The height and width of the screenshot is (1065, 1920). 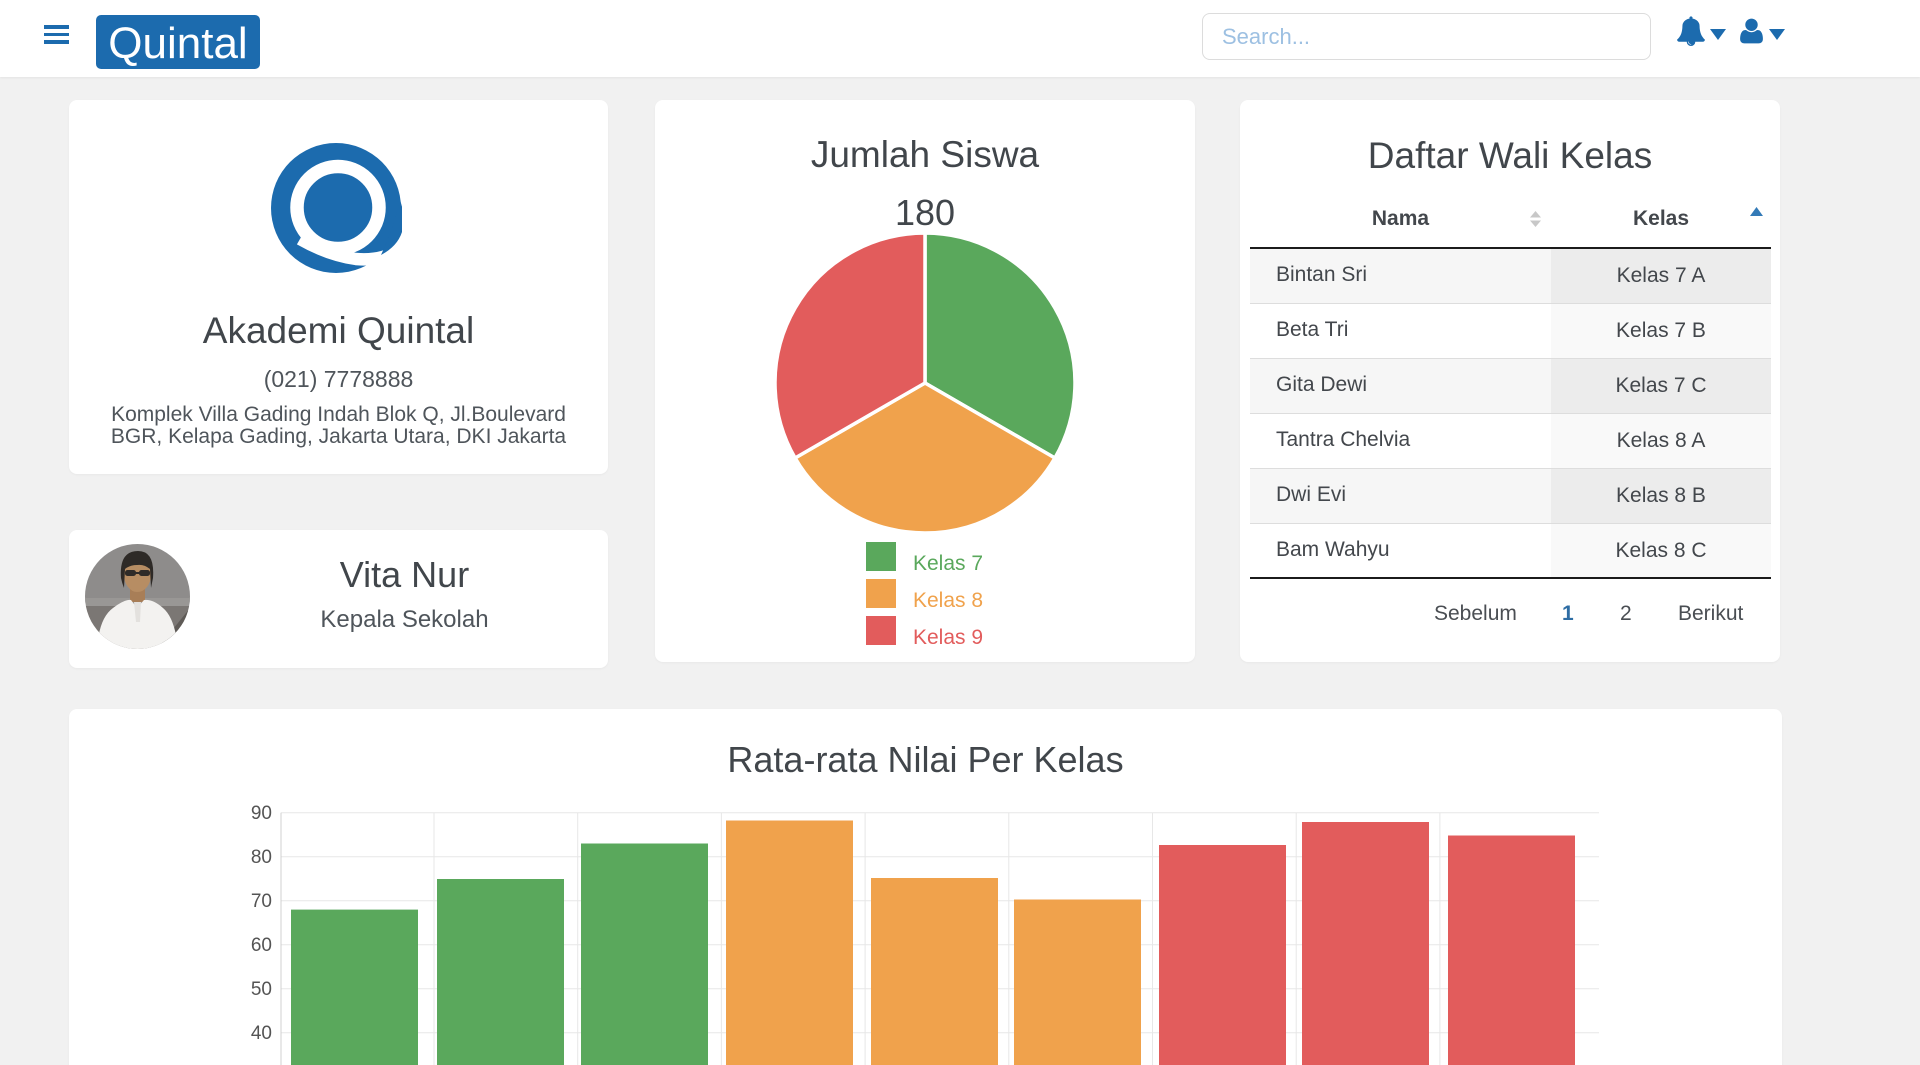 What do you see at coordinates (261, 857) in the screenshot?
I see `svg-text: 80` at bounding box center [261, 857].